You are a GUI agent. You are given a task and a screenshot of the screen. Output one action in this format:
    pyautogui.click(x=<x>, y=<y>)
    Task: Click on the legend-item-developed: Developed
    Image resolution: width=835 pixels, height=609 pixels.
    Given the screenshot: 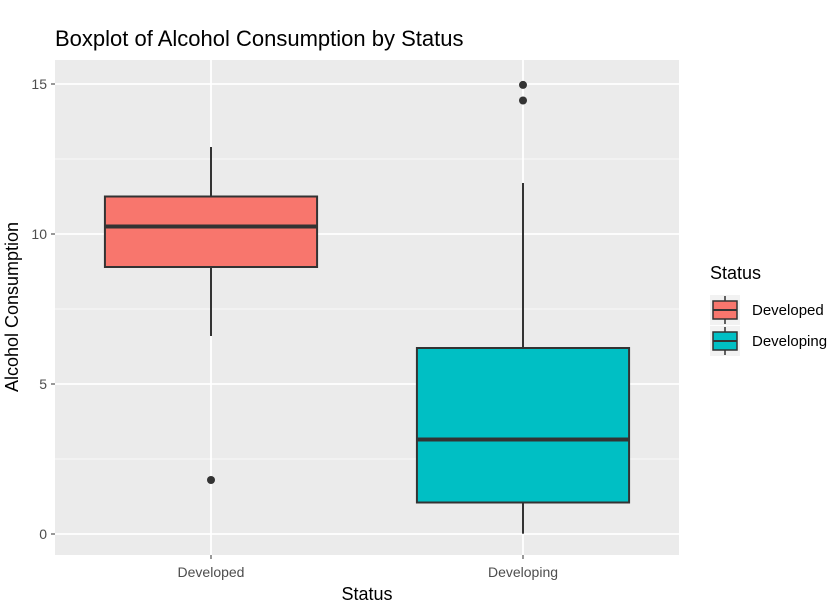 What is the action you would take?
    pyautogui.click(x=767, y=310)
    